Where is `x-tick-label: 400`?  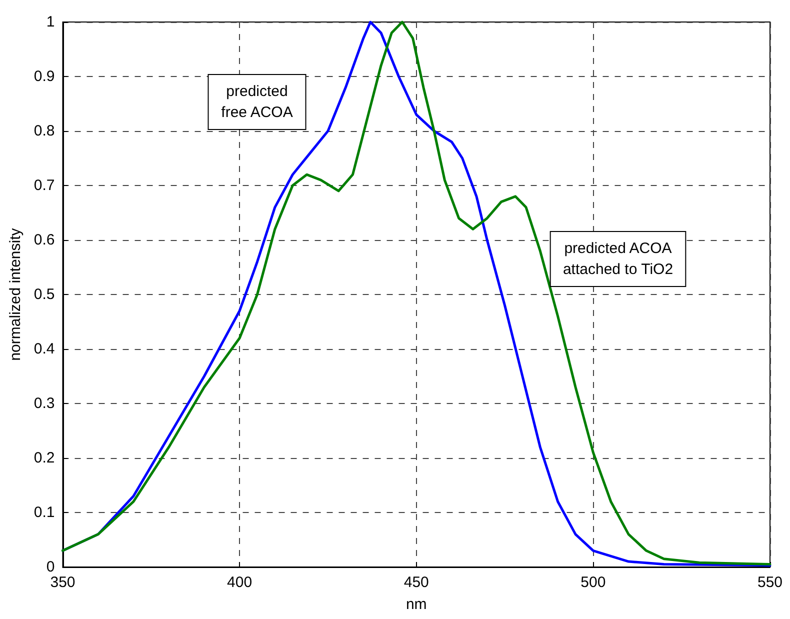
x-tick-label: 400 is located at coordinates (239, 582).